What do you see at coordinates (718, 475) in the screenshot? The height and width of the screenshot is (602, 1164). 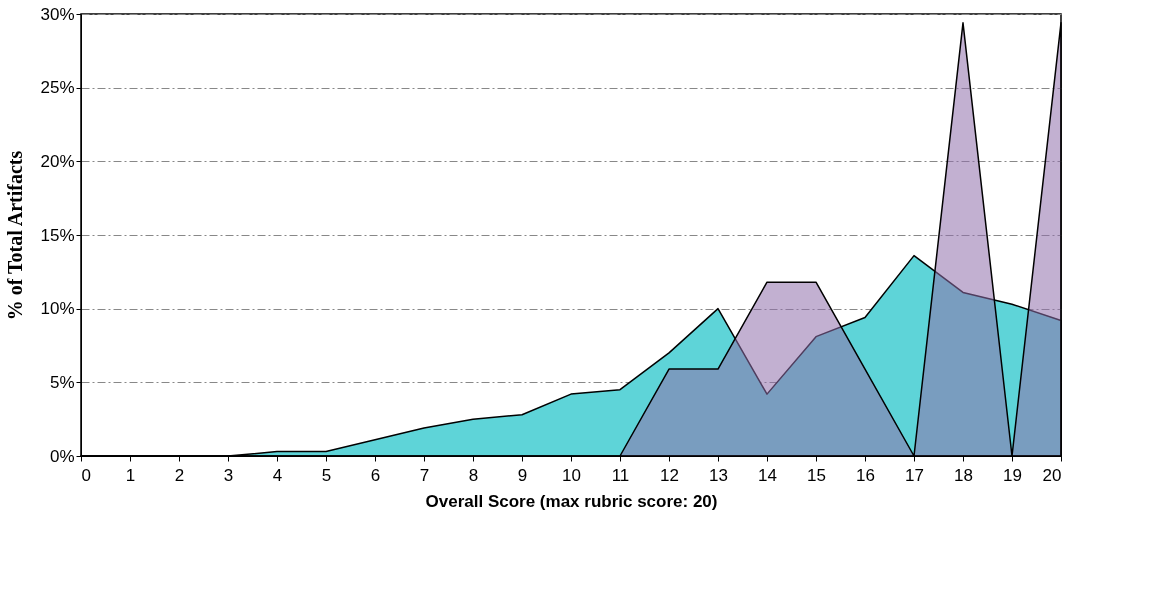 I see `x-tick-label: 13` at bounding box center [718, 475].